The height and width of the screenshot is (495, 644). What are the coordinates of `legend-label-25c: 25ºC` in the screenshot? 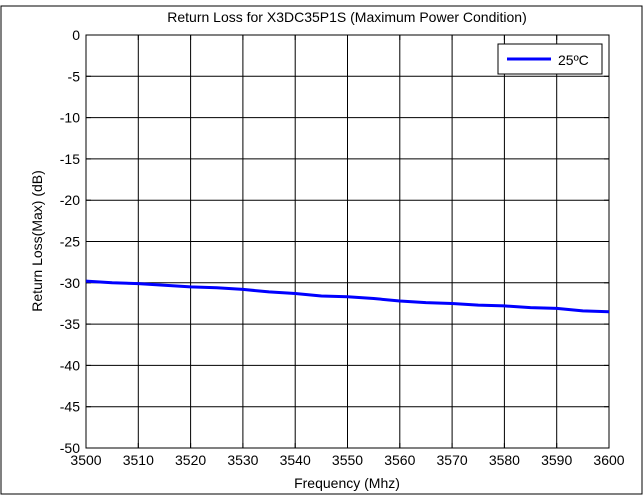 It's located at (573, 60).